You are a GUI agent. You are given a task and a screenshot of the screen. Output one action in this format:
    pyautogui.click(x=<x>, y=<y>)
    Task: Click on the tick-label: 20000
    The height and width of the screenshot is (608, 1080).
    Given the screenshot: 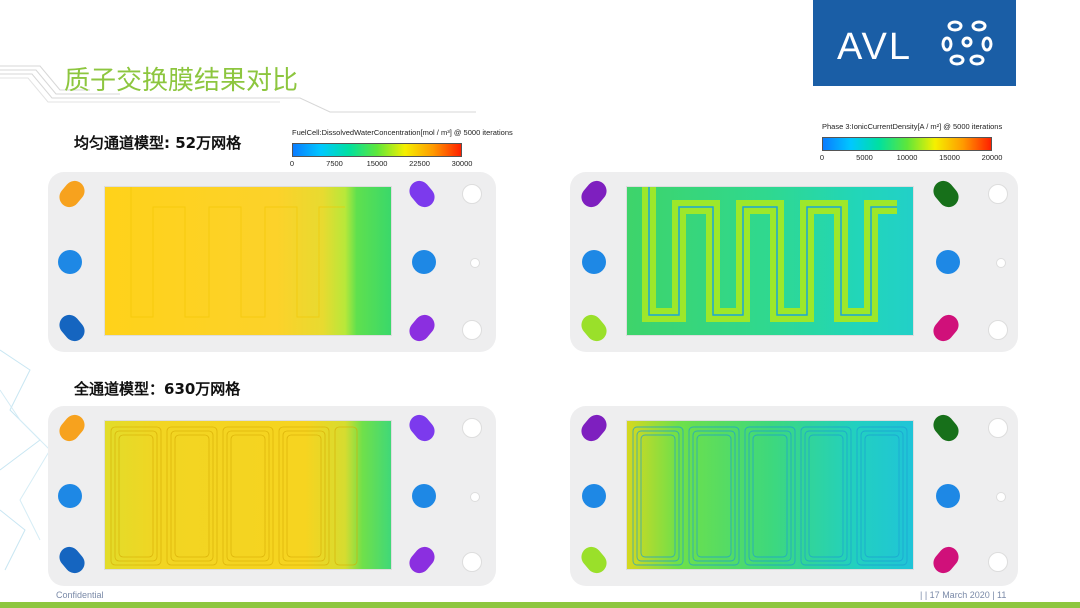 What is the action you would take?
    pyautogui.click(x=992, y=157)
    